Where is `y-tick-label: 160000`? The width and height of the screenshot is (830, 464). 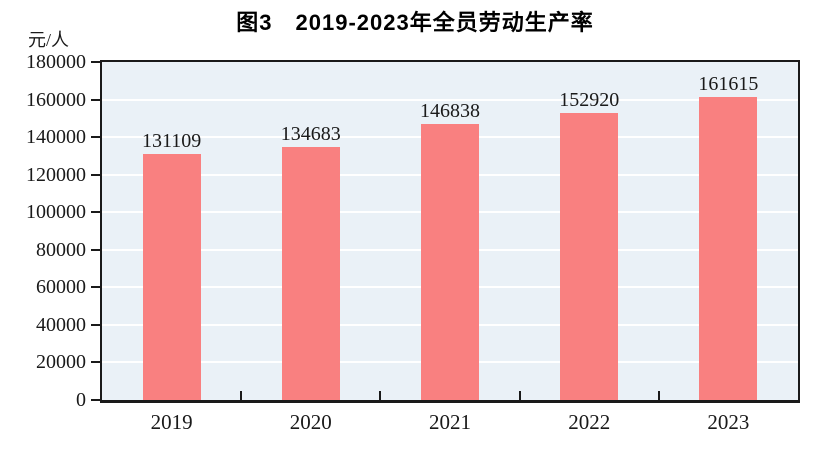
y-tick-label: 160000 is located at coordinates (56, 99).